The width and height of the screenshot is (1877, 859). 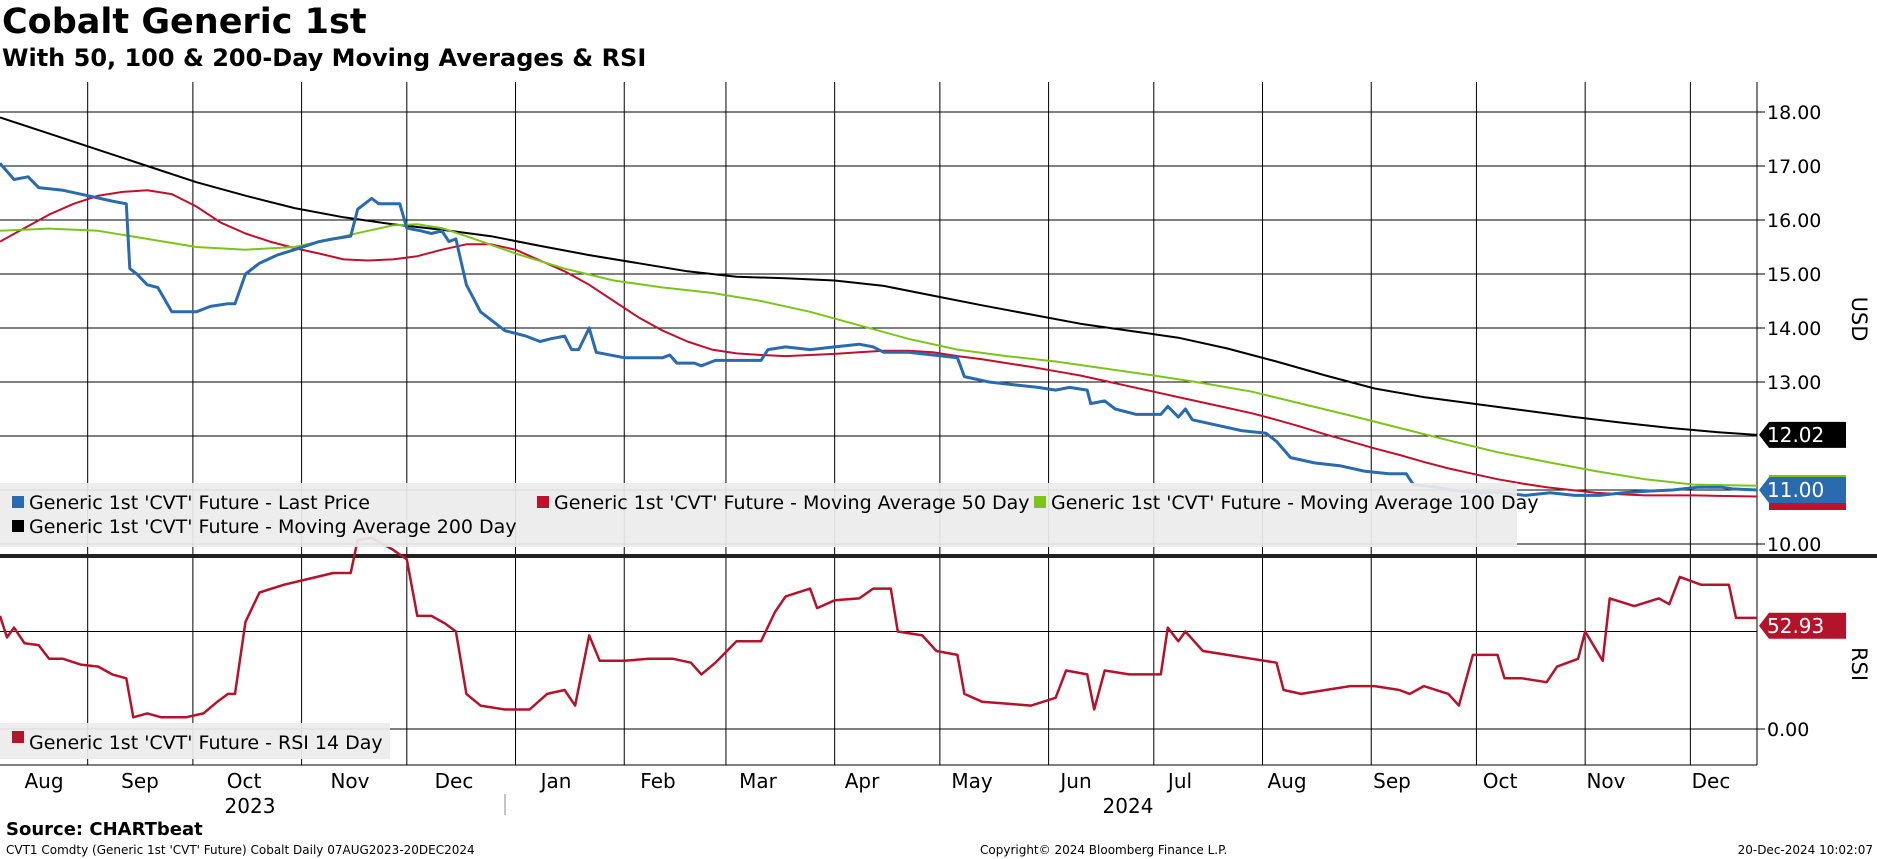 I want to click on x-tick-label: Jan, so click(x=555, y=781).